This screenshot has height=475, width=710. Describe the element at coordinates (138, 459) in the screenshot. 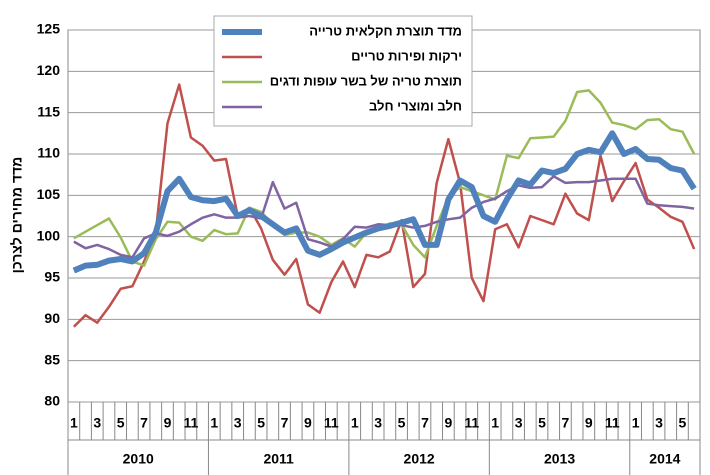

I see `year-label: 2010` at that location.